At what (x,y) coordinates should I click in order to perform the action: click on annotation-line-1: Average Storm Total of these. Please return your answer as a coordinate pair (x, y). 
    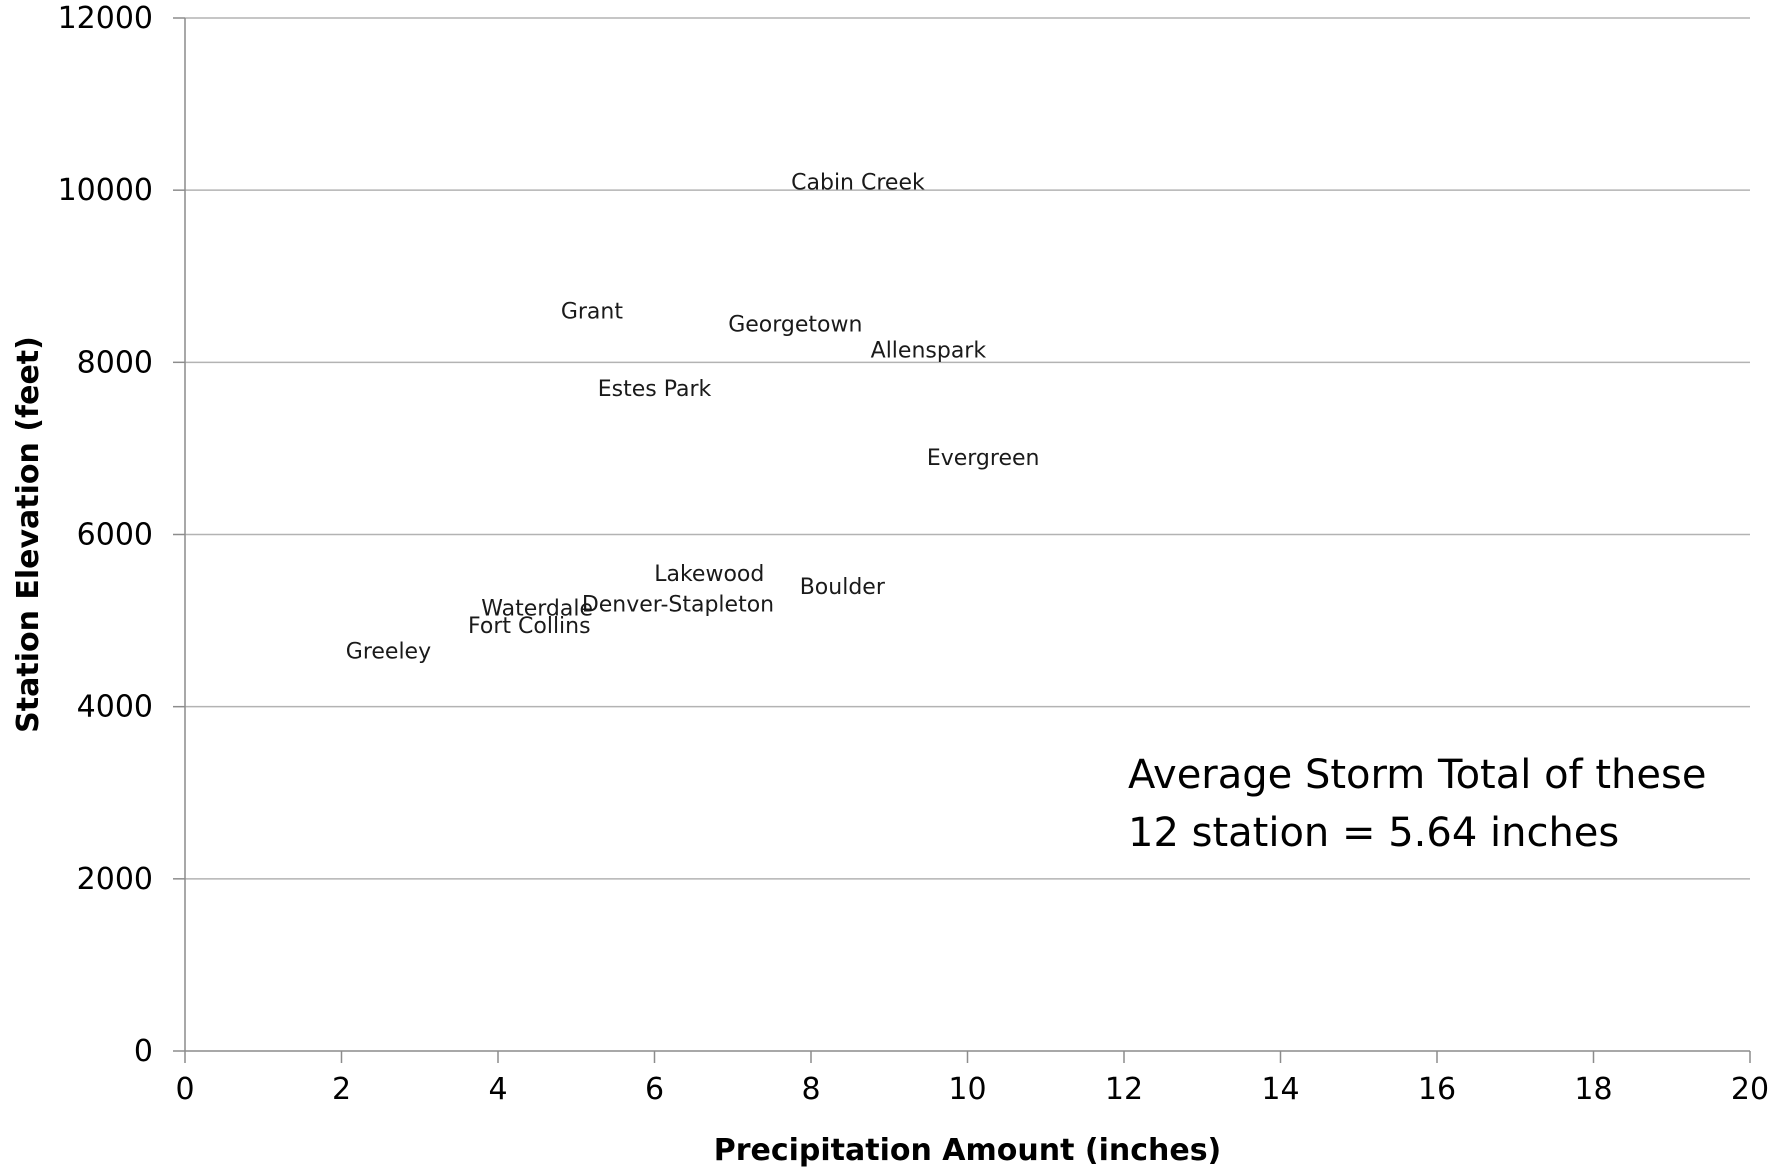
    Looking at the image, I should click on (1417, 775).